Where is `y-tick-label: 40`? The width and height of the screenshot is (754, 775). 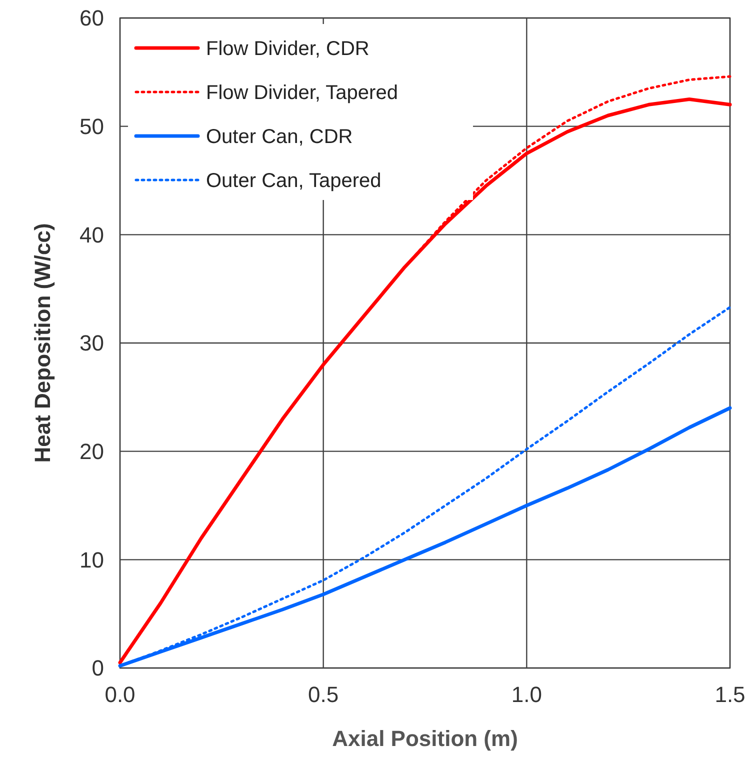 y-tick-label: 40 is located at coordinates (92, 235).